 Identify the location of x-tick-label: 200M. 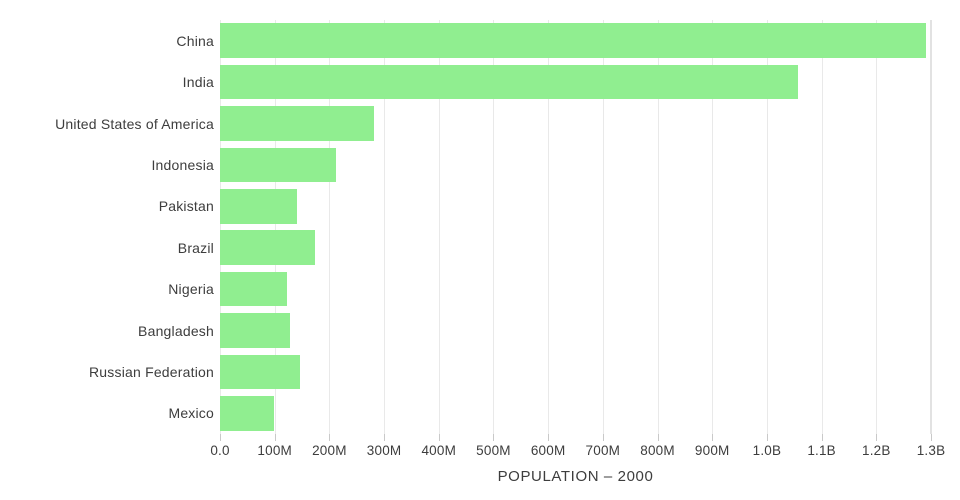
(329, 450).